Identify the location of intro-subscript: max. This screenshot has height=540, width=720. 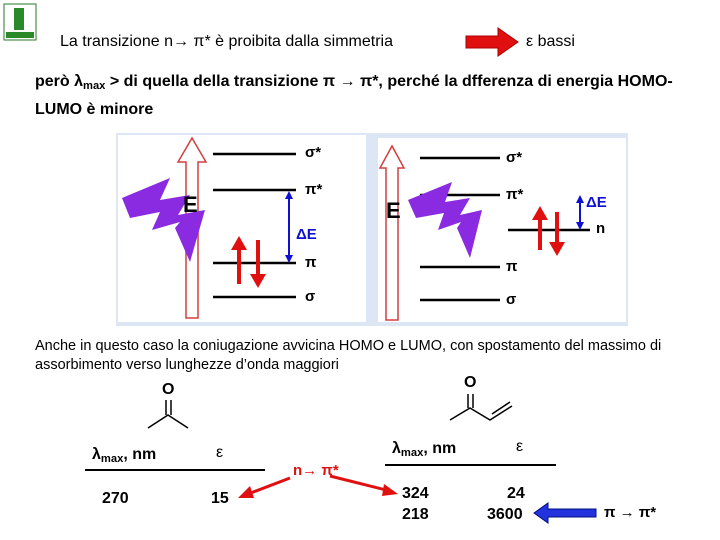
(94, 86).